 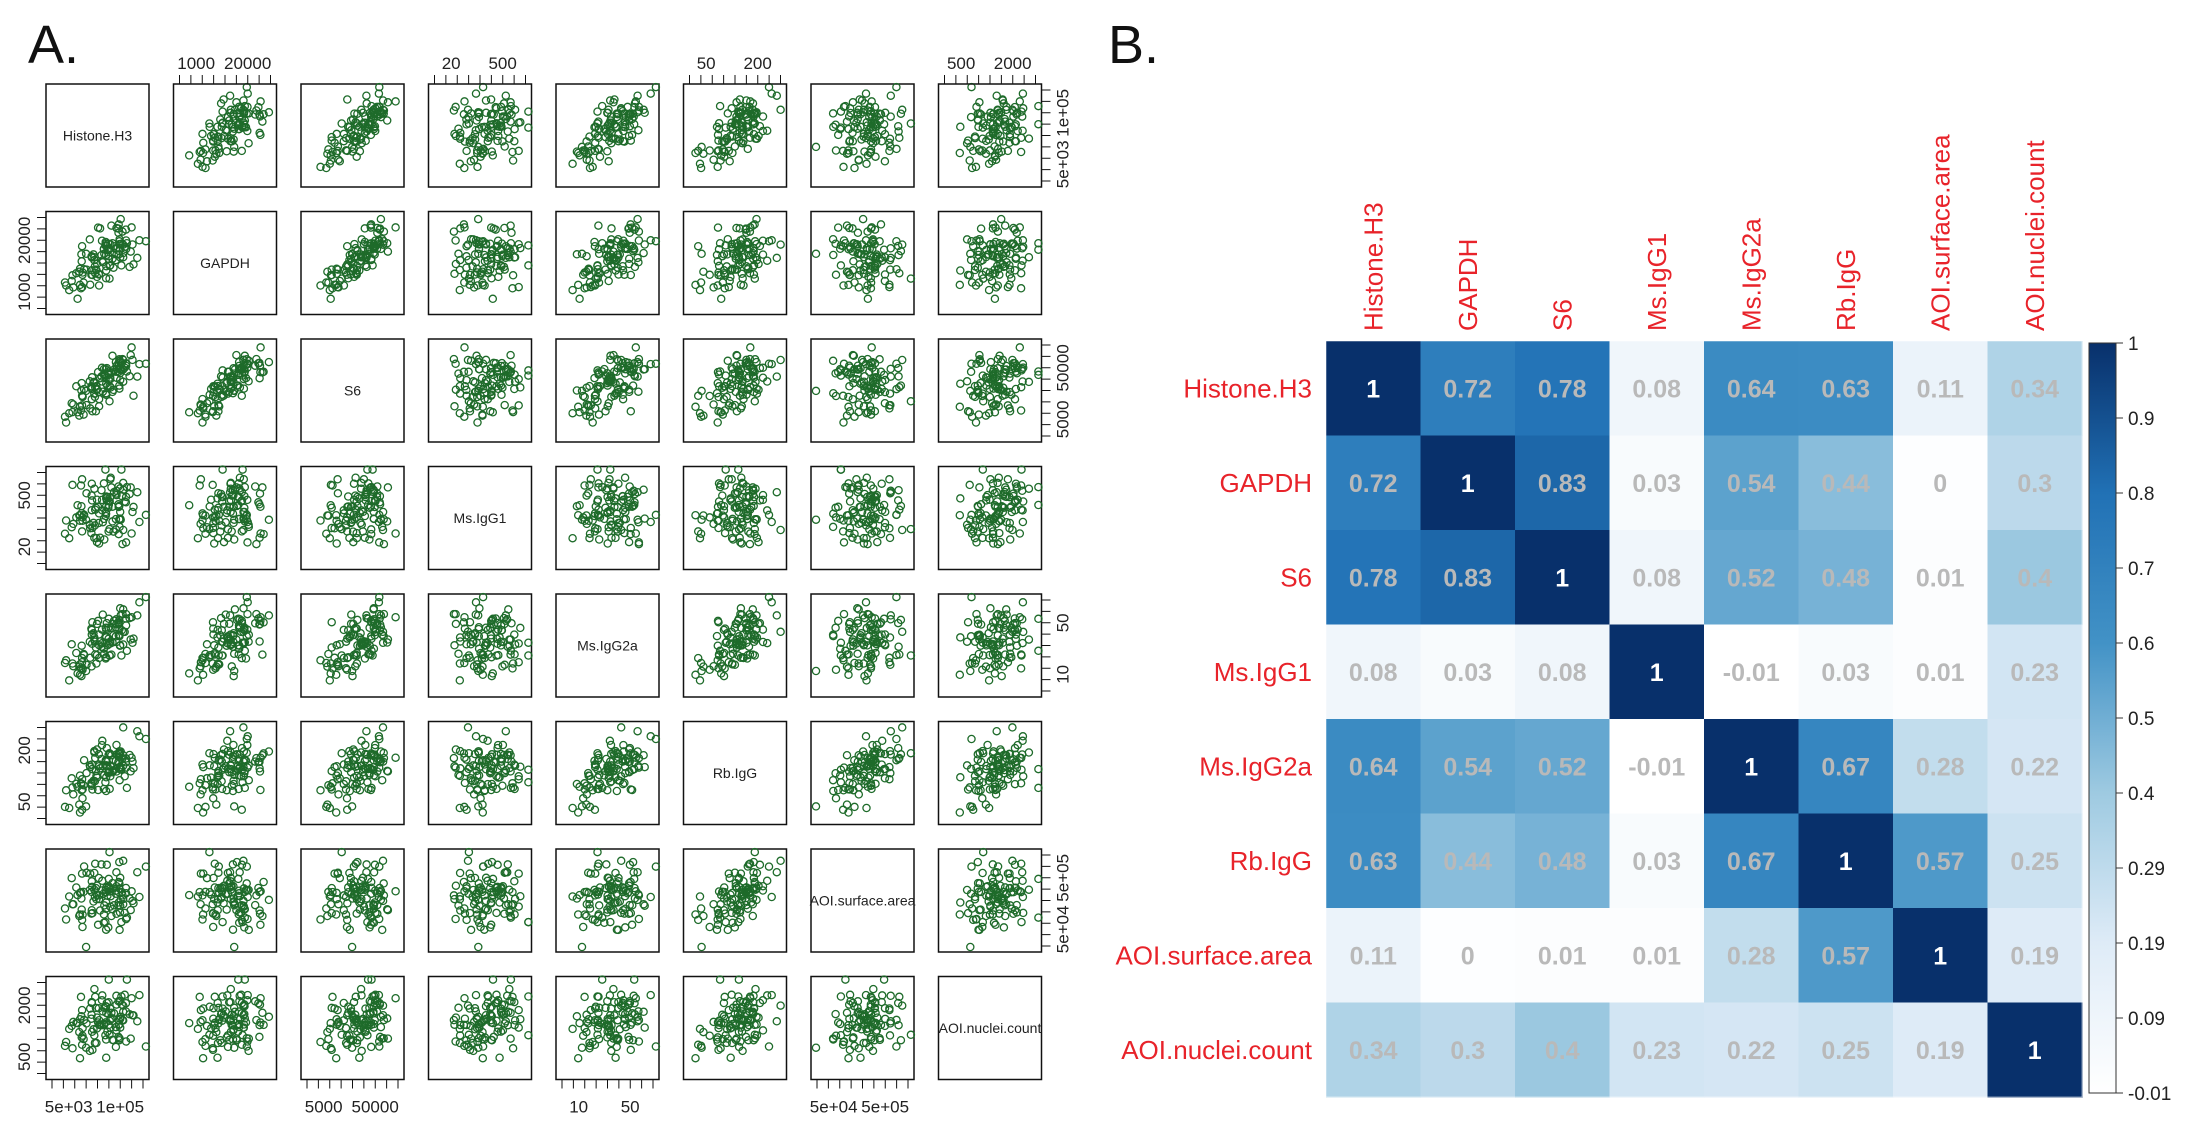 What do you see at coordinates (352, 391) in the screenshot?
I see `diagonal-label: S6` at bounding box center [352, 391].